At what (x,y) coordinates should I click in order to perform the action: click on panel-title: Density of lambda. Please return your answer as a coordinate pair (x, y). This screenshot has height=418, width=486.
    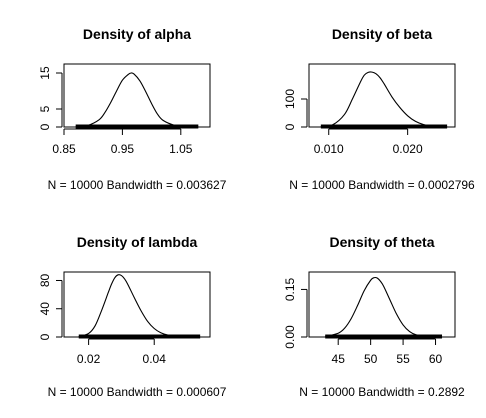
    Looking at the image, I should click on (137, 242).